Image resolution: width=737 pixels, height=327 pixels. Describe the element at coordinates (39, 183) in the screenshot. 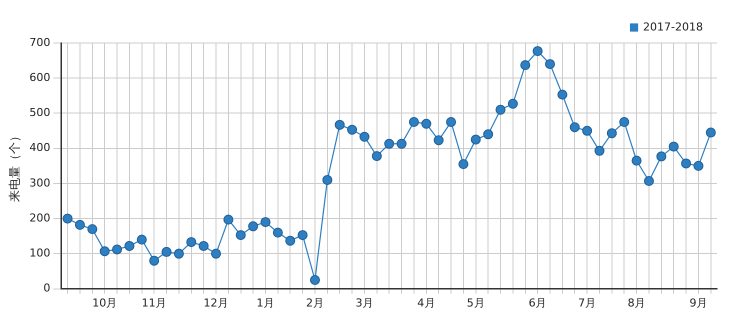

I see `y-tick-label: 300` at that location.